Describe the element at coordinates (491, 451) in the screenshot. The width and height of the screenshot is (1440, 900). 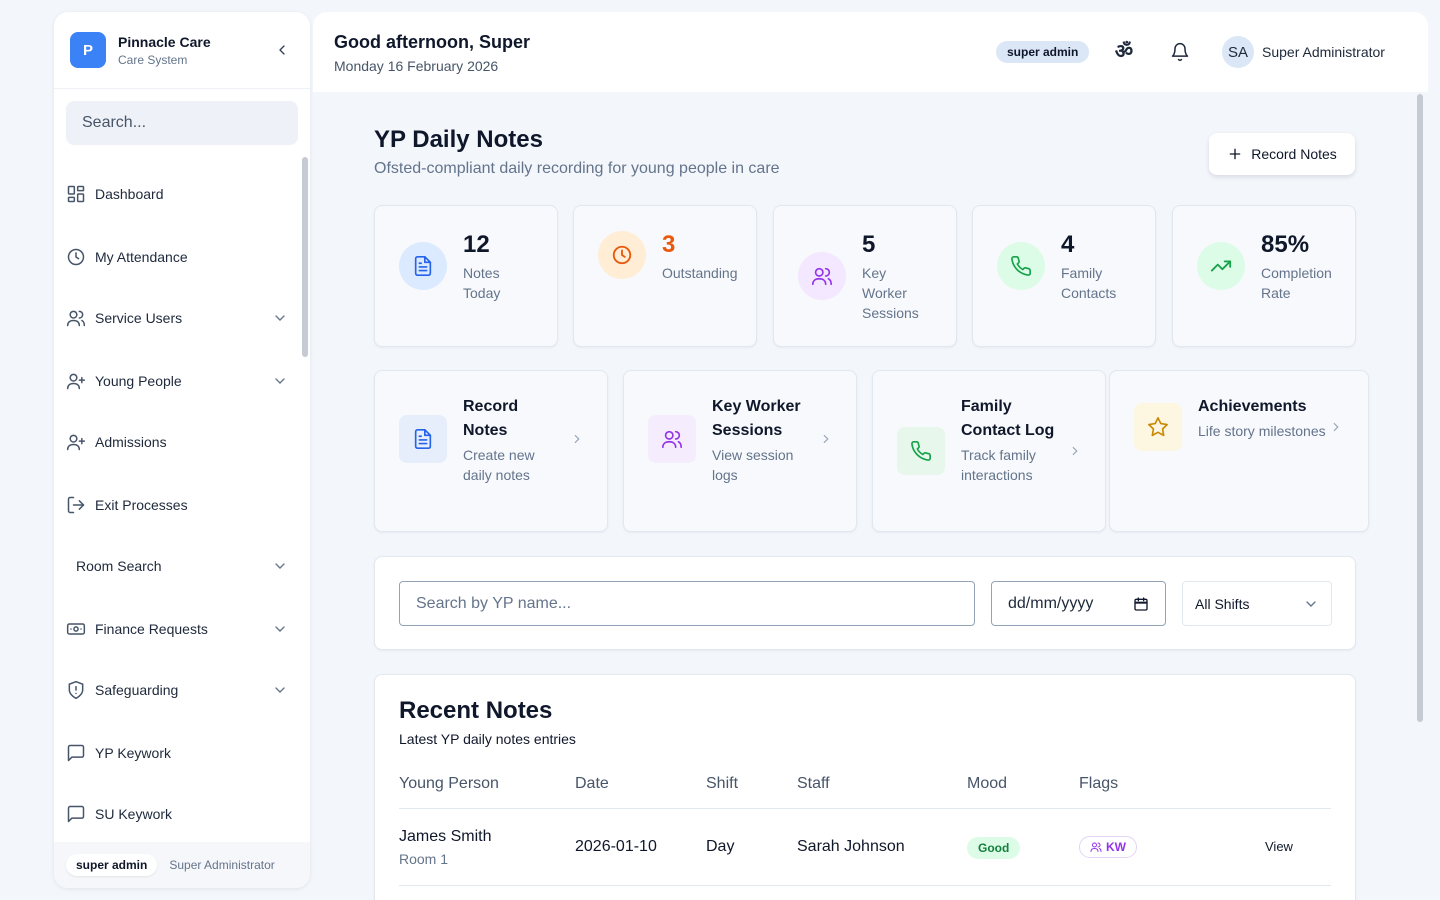
I see `quick-action-record-notes: Record Notes Create new daily notes` at that location.